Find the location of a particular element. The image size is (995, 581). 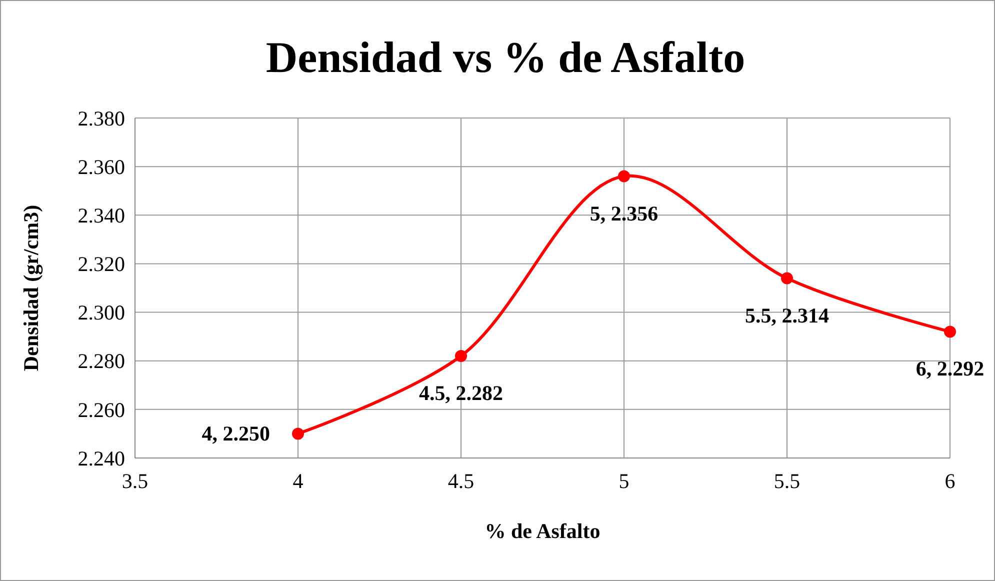

x-tick-label: 5 is located at coordinates (624, 481).